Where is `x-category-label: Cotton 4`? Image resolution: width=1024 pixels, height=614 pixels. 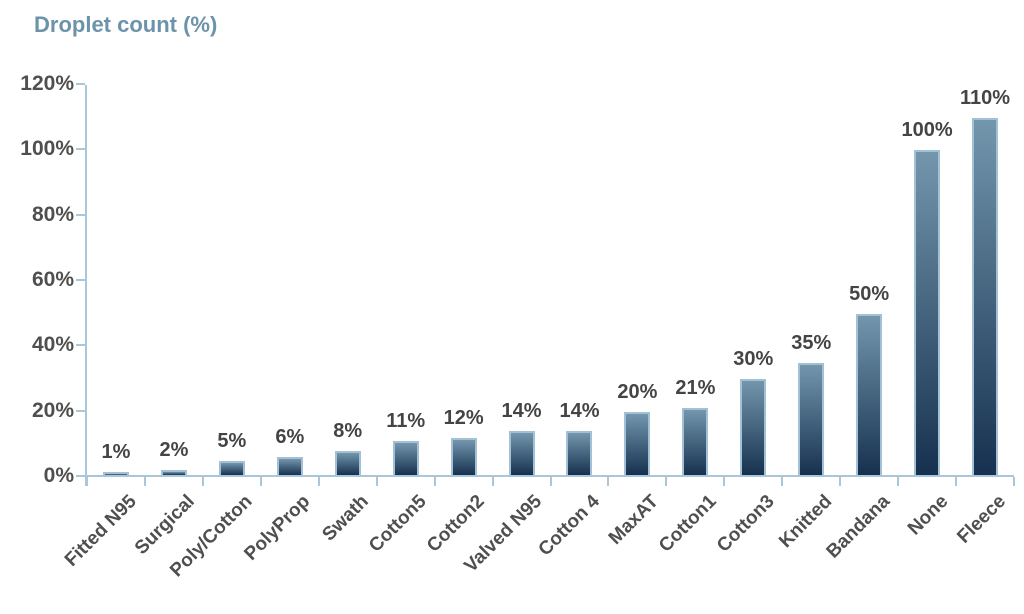 x-category-label: Cotton 4 is located at coordinates (569, 526).